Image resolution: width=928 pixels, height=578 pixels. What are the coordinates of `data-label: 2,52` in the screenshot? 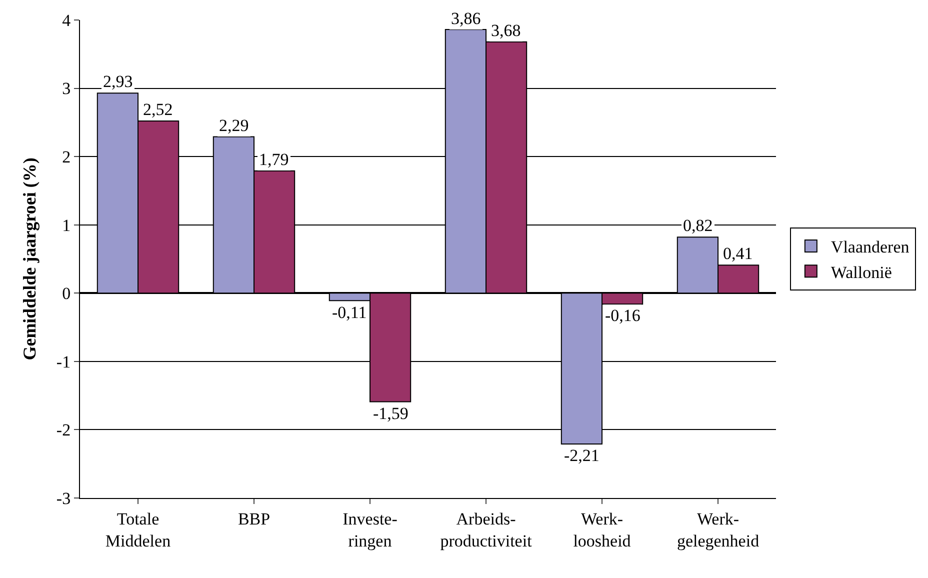 It's located at (158, 109).